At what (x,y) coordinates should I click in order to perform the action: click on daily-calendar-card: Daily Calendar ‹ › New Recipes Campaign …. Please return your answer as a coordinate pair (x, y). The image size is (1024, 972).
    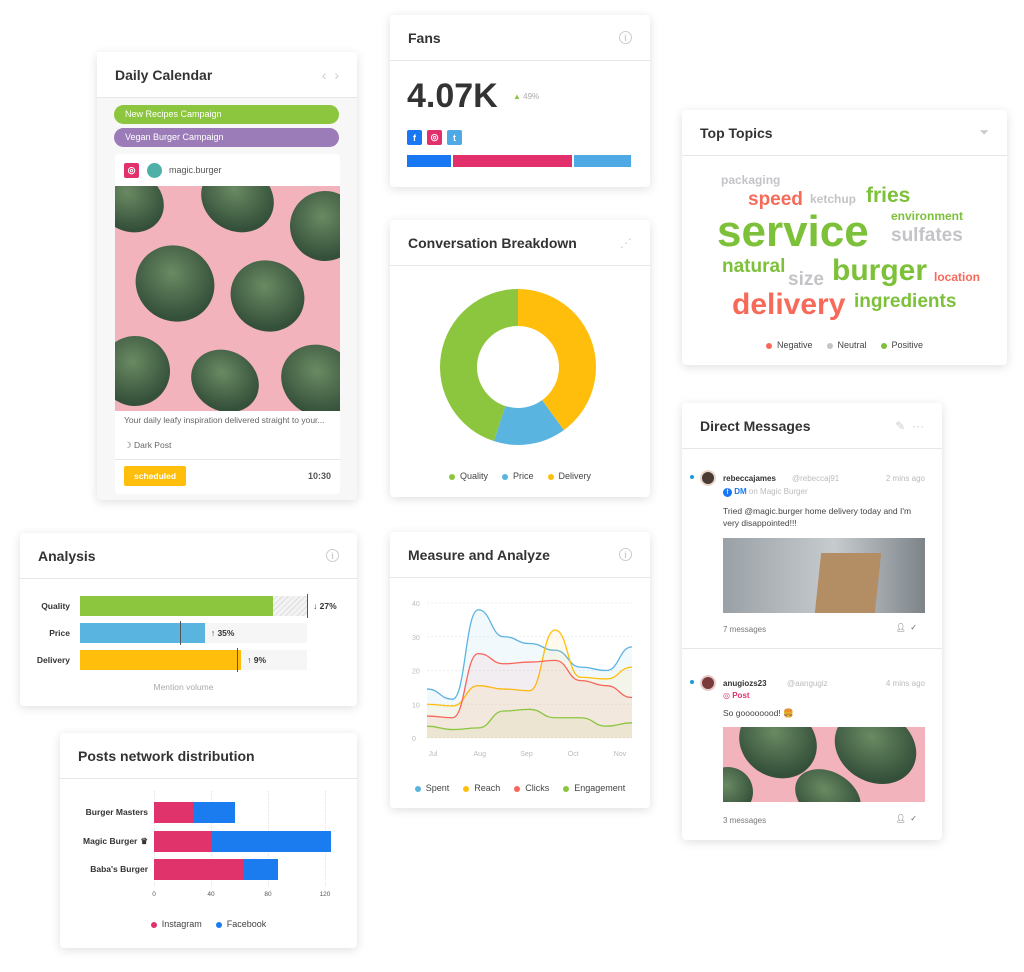
    Looking at the image, I should click on (227, 276).